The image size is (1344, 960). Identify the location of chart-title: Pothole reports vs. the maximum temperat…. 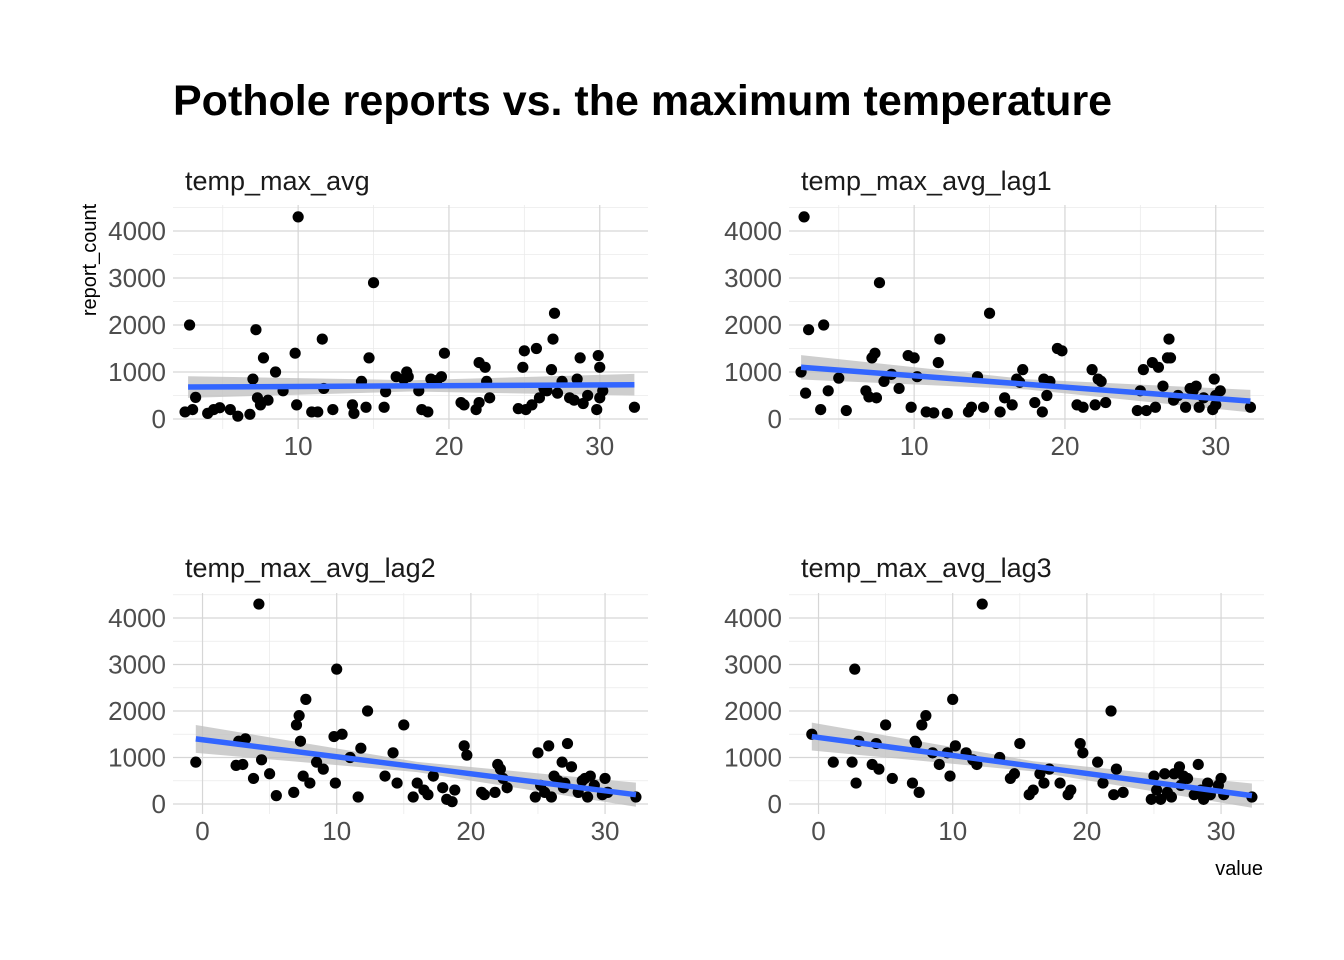
(642, 101).